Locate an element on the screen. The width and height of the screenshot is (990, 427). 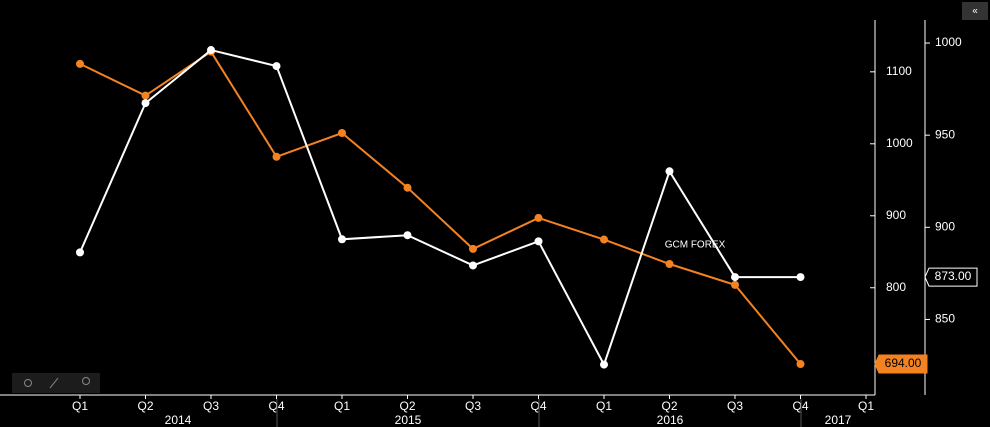
toolbar is located at coordinates (56, 383).